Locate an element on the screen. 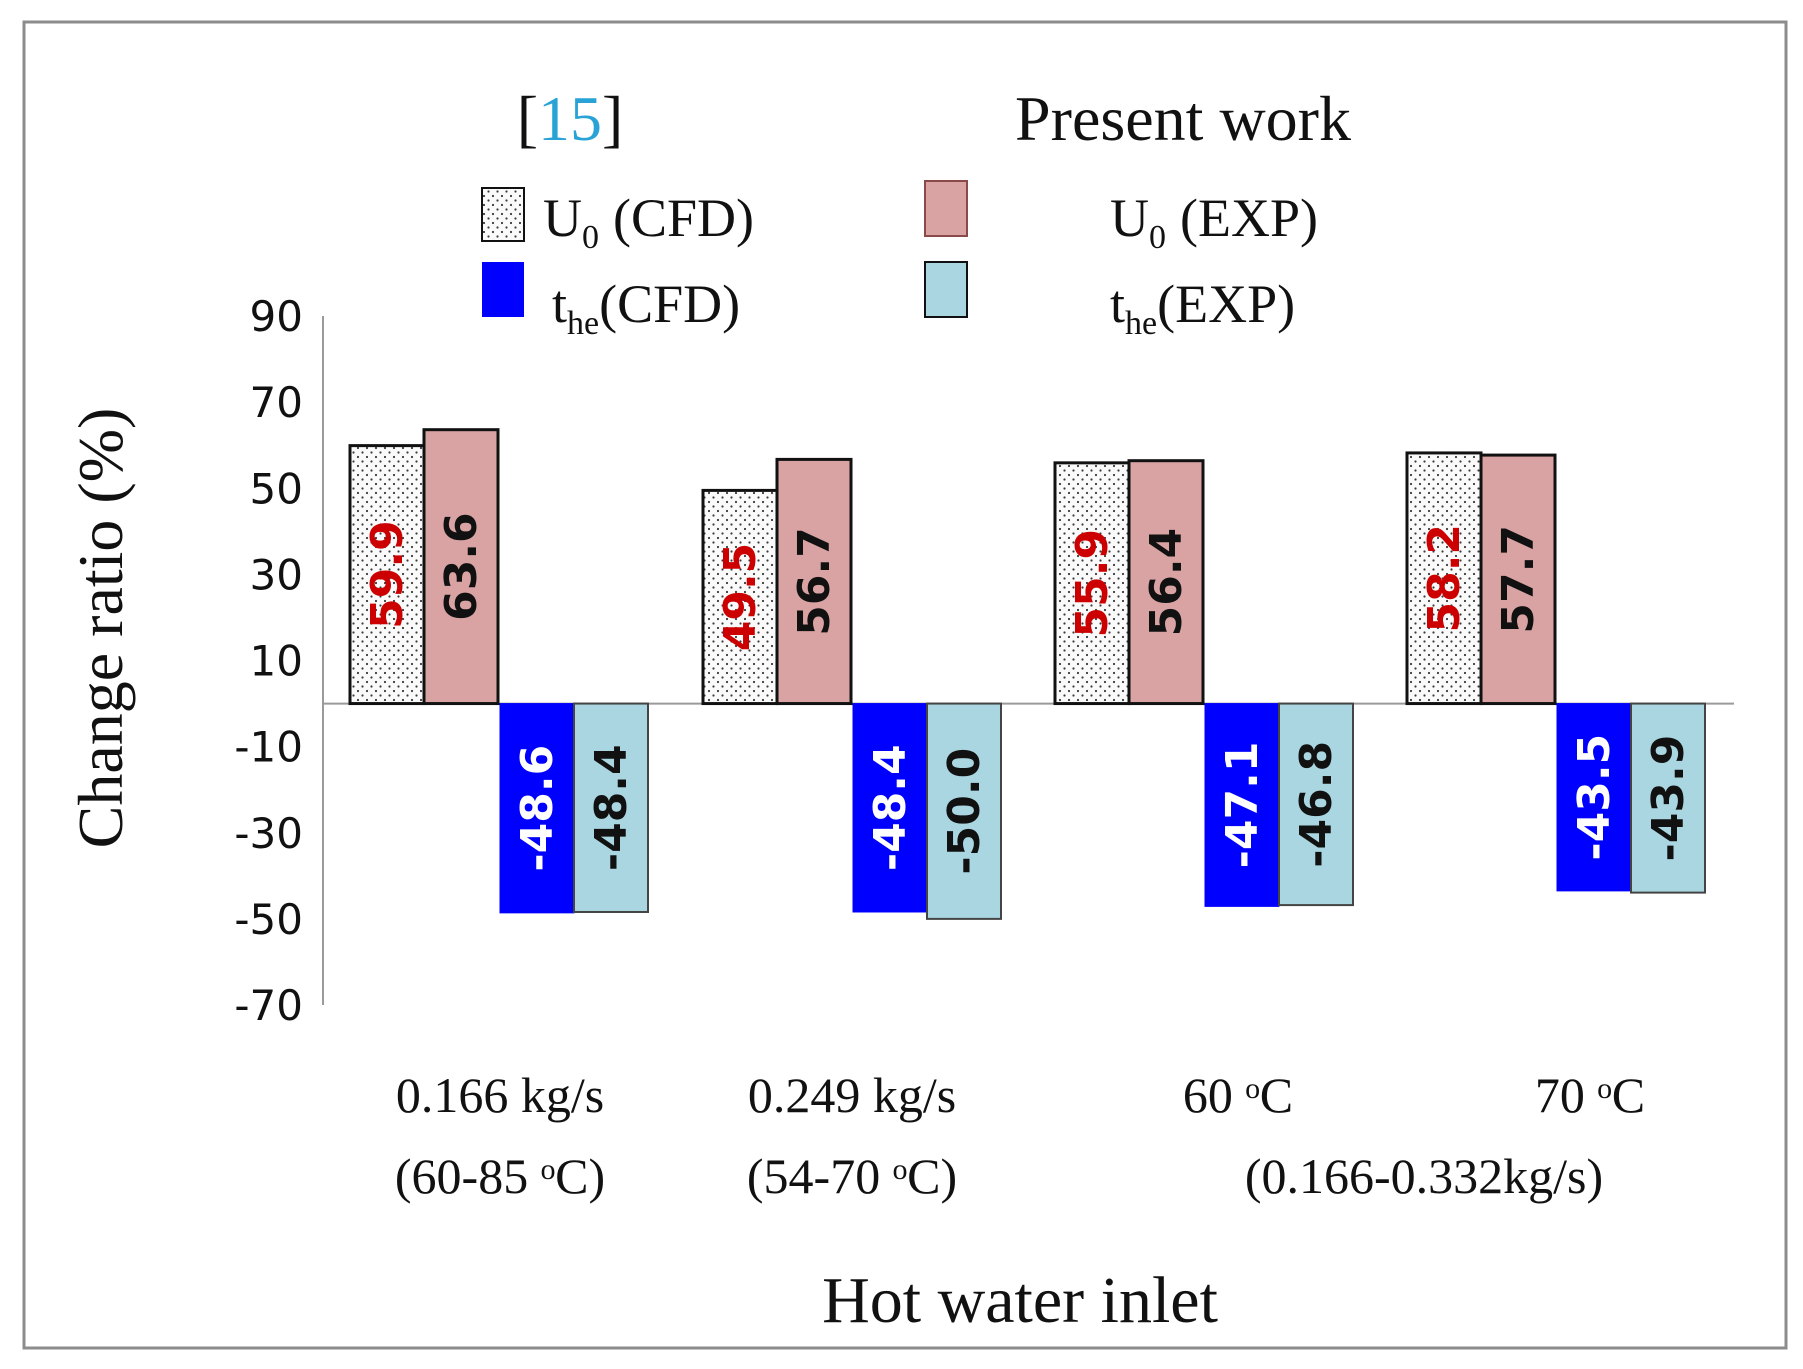  bar-label-u0-cfd-3: 55.9 is located at coordinates (1092, 583).